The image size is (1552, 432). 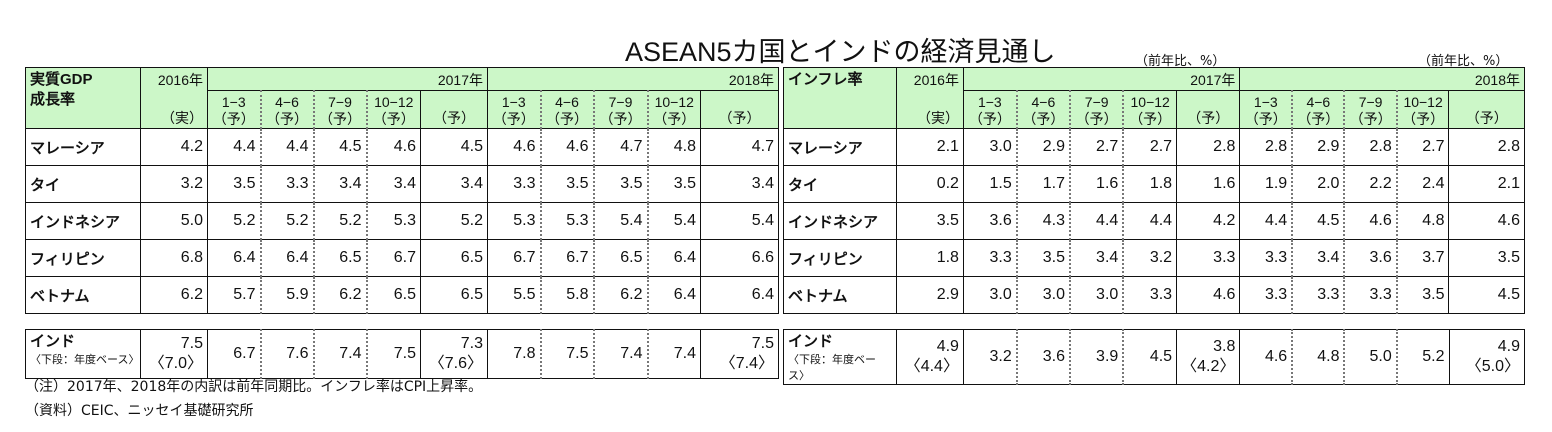 What do you see at coordinates (762, 343) in the screenshot?
I see `calendar-value: 7.5` at bounding box center [762, 343].